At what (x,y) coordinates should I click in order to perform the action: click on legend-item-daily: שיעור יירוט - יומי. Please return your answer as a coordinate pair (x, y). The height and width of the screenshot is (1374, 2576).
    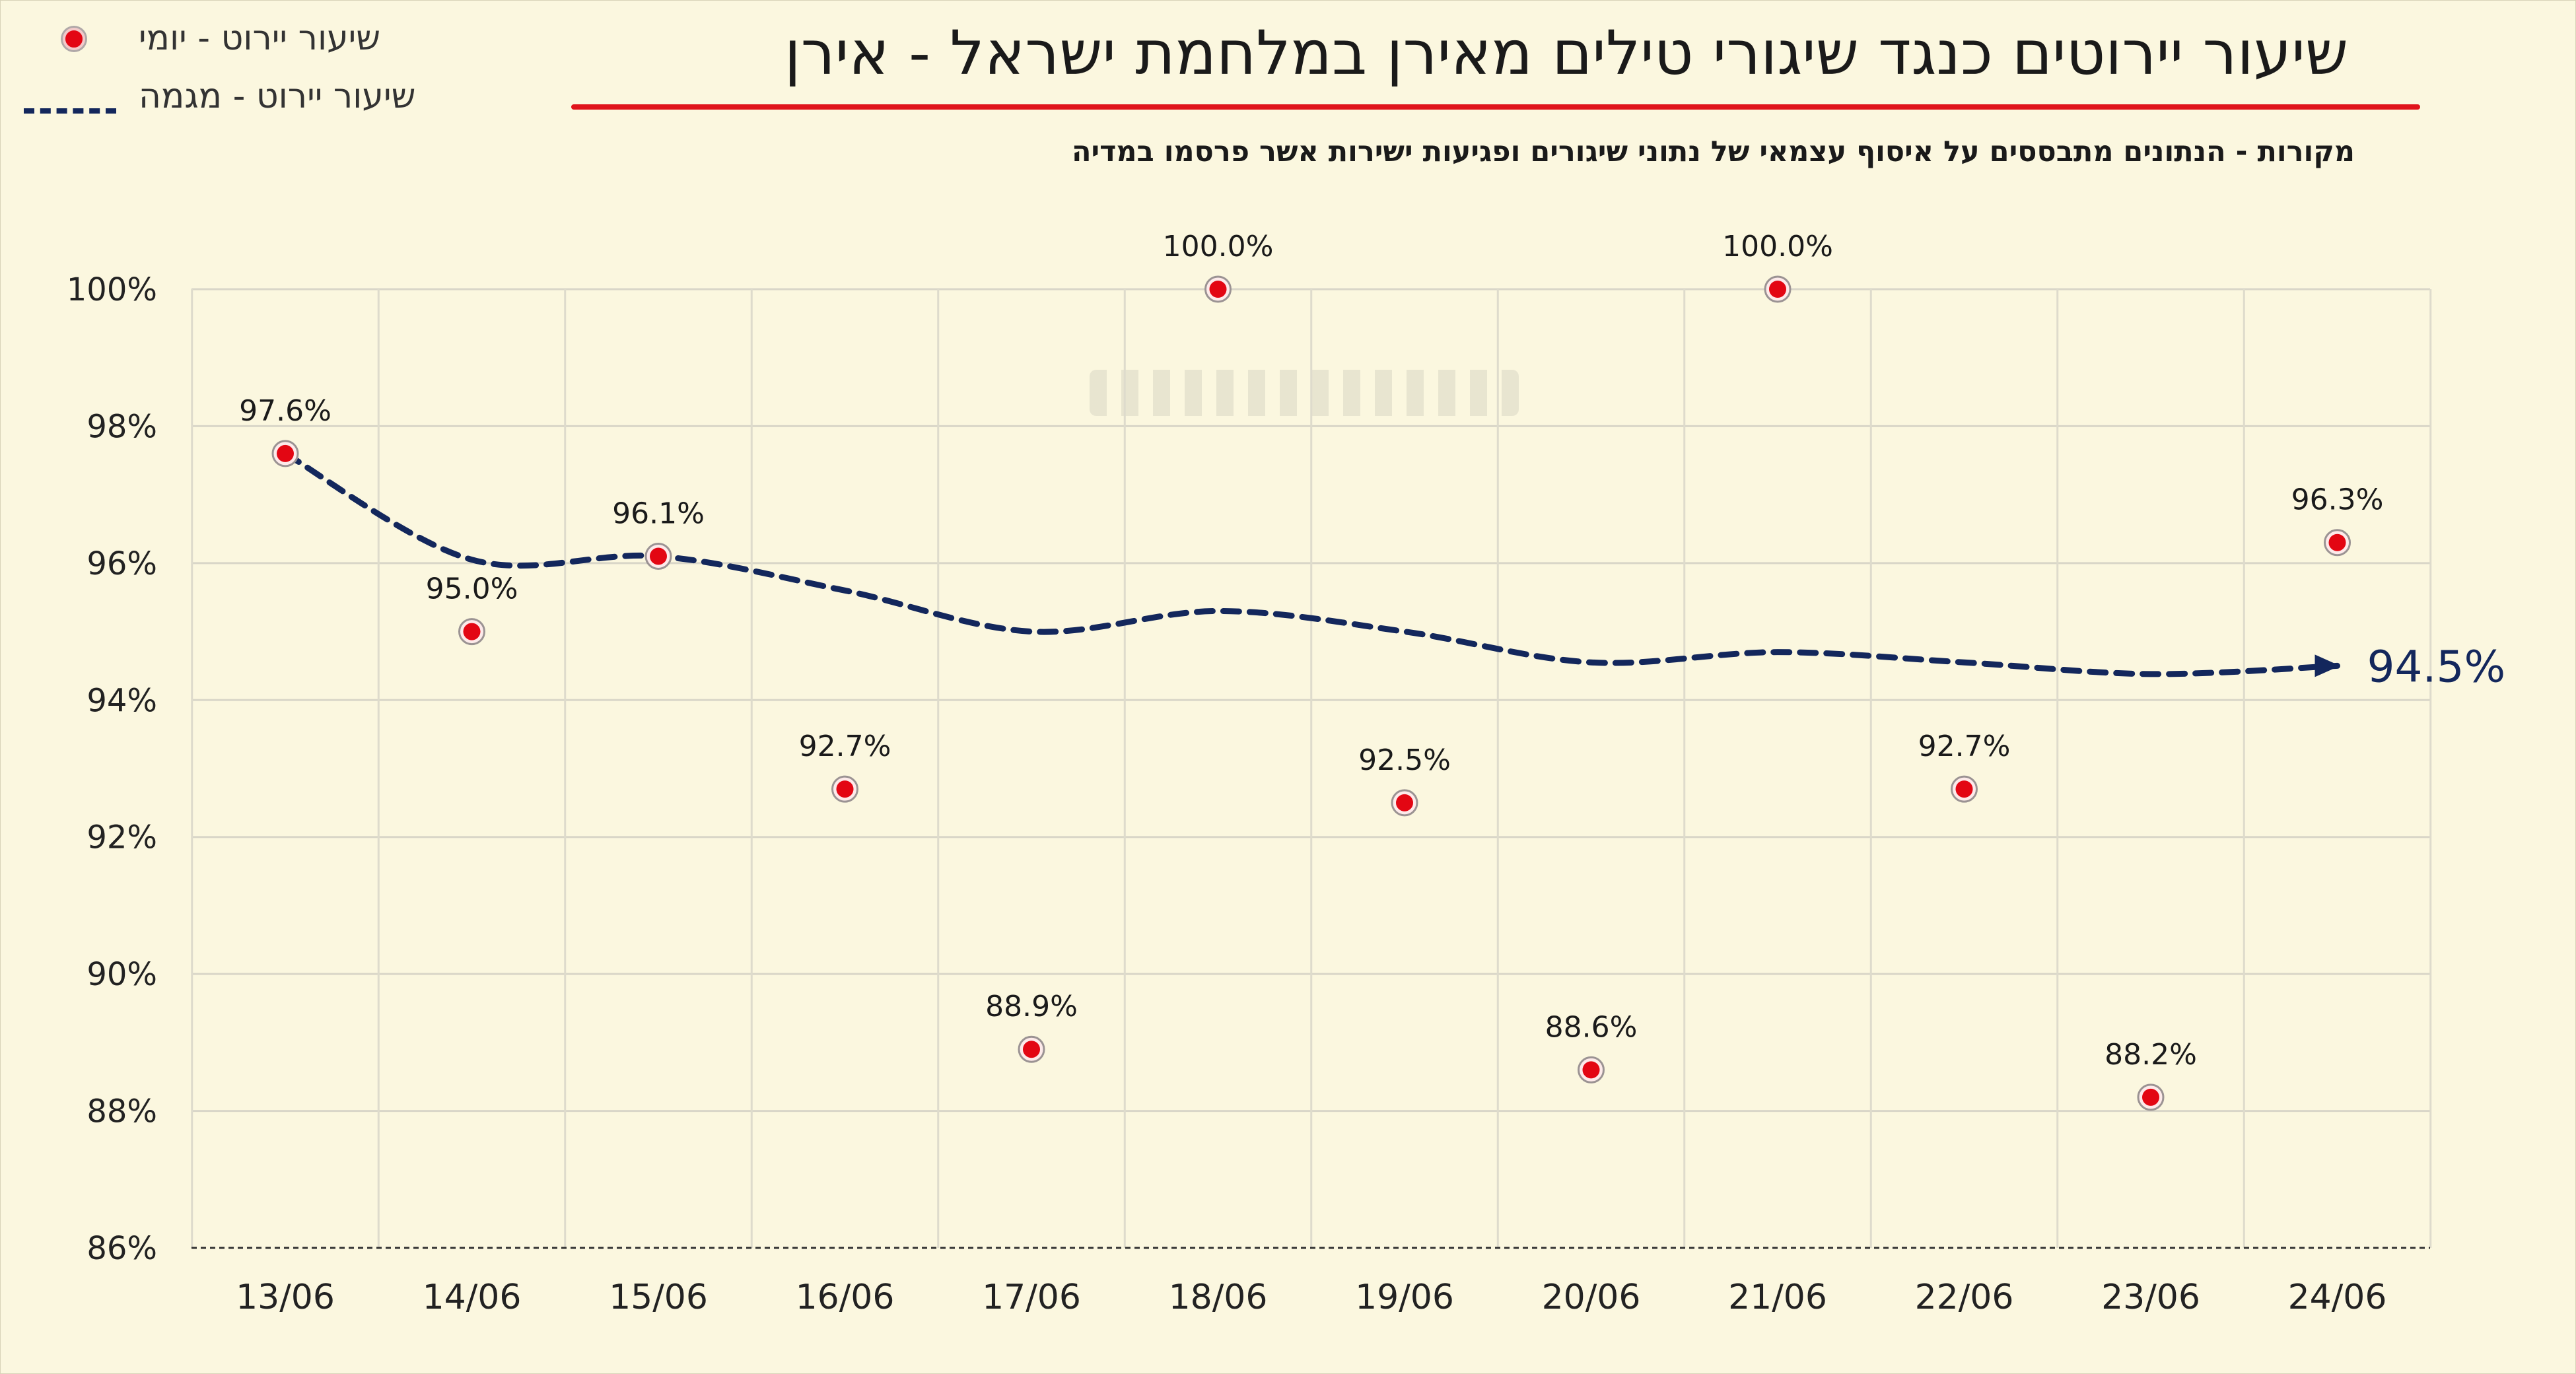
    Looking at the image, I should click on (251, 36).